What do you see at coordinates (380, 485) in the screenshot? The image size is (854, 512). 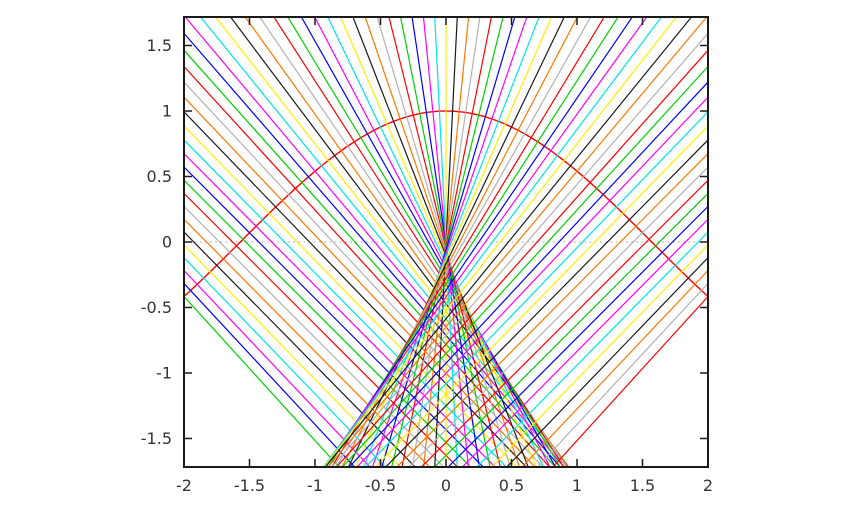 I see `x-tick-label: -0.5` at bounding box center [380, 485].